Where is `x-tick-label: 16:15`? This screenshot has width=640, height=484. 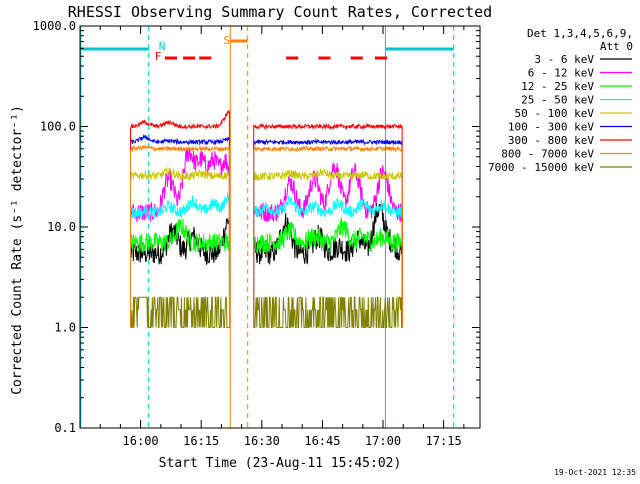
x-tick-label: 16:15 is located at coordinates (201, 441).